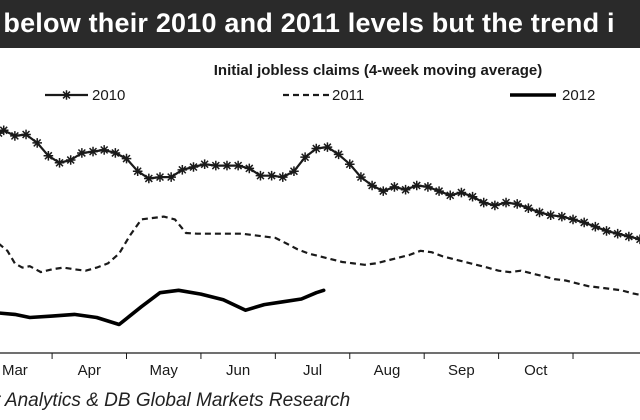 The height and width of the screenshot is (420, 640). I want to click on x-tick-oct-label: Oct, so click(536, 370).